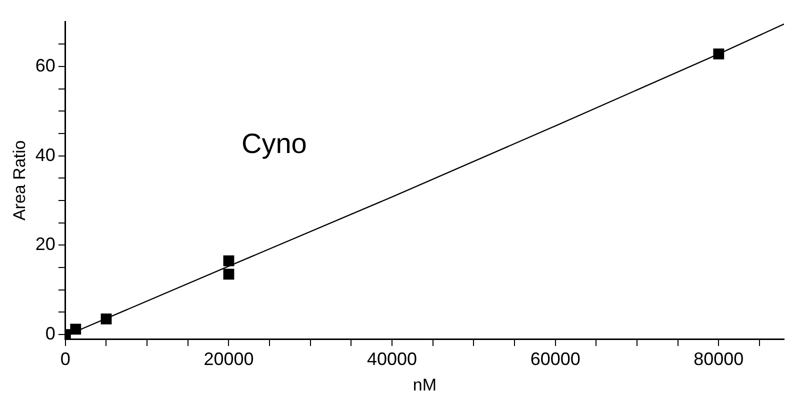  I want to click on y-axis-title: Area Ratio, so click(19, 180).